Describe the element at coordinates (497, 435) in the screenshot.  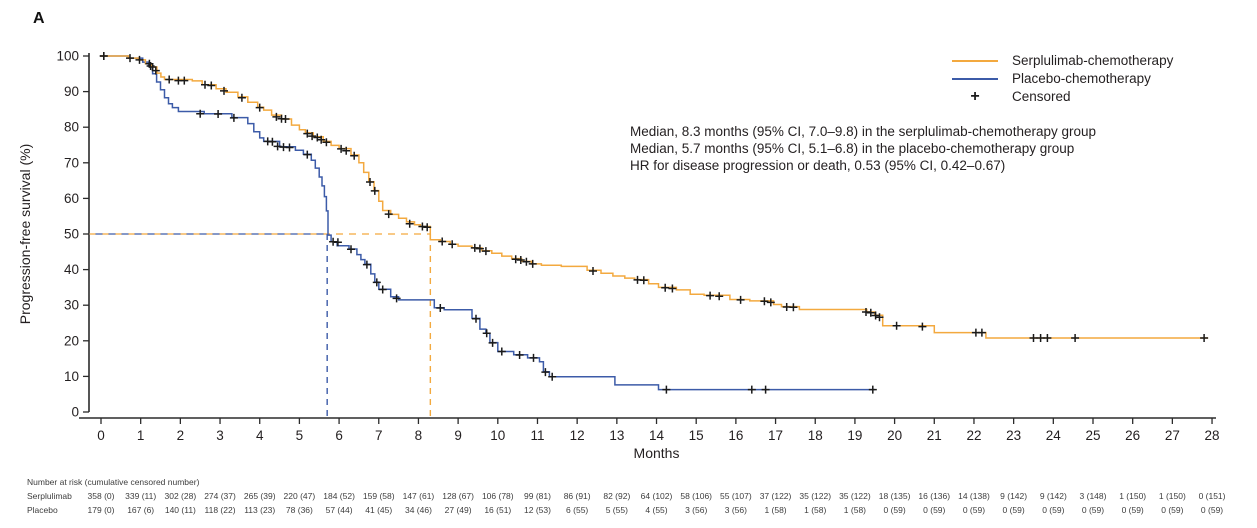
I see `x-tick-label: 10` at that location.